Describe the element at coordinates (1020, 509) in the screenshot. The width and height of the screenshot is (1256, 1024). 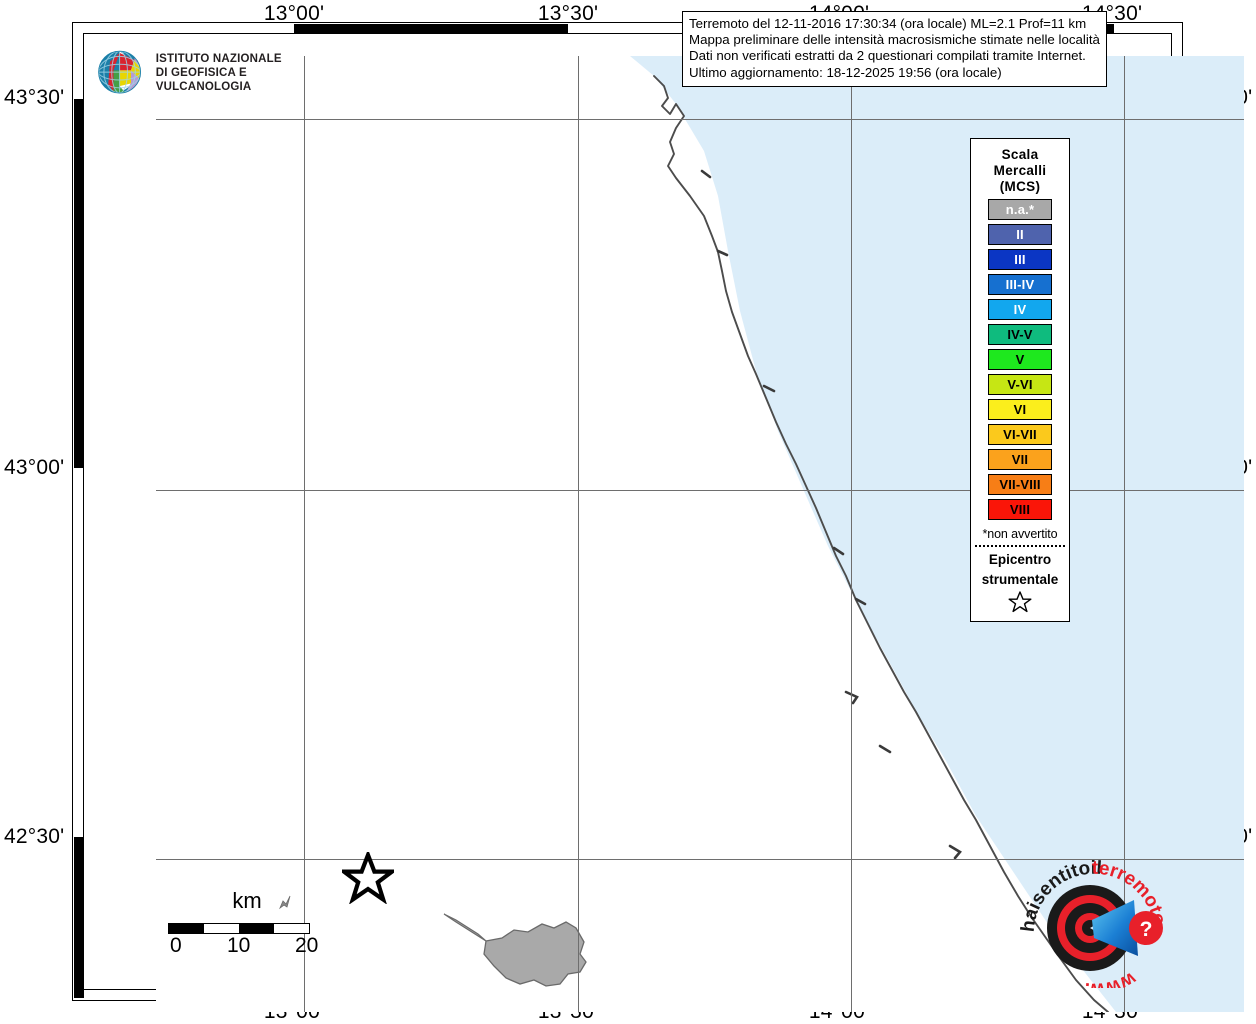
I see `legend-swatch-viii: VIII` at that location.